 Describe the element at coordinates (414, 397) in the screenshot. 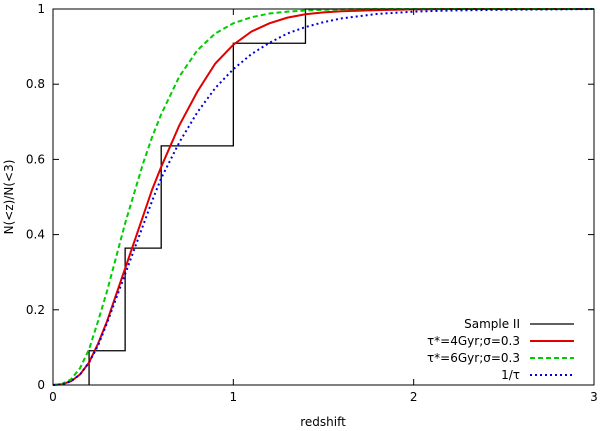

I see `x-tick-label: 2` at that location.